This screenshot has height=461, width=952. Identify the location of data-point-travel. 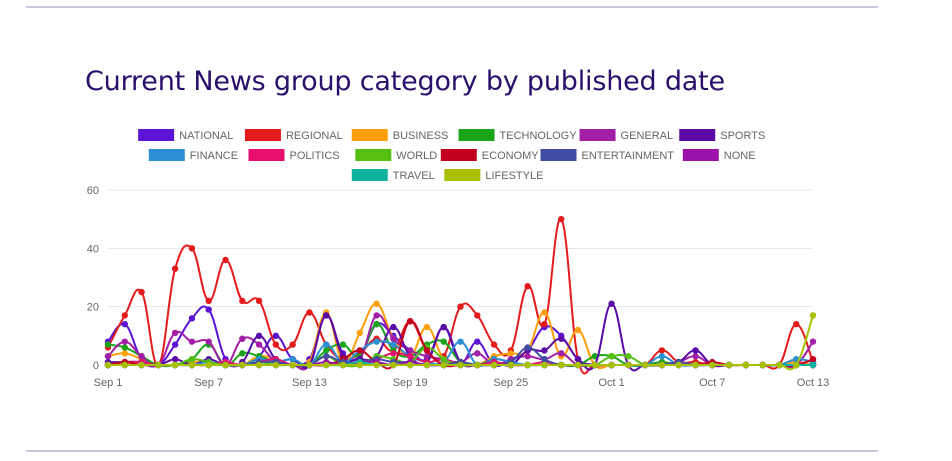
(813, 365).